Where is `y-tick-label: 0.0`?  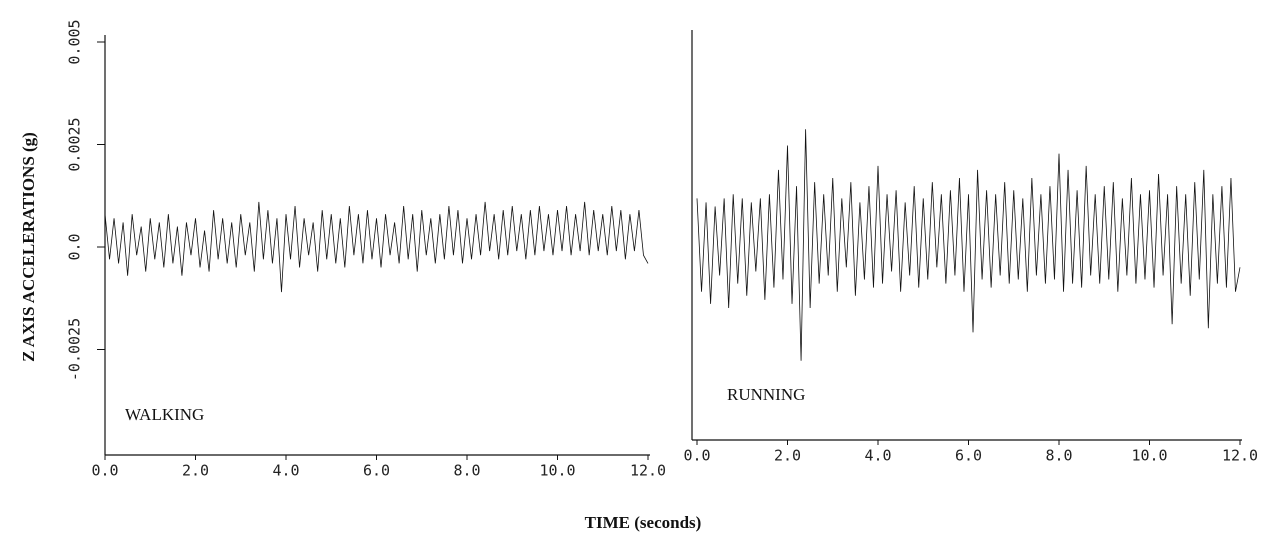 y-tick-label: 0.0 is located at coordinates (75, 246).